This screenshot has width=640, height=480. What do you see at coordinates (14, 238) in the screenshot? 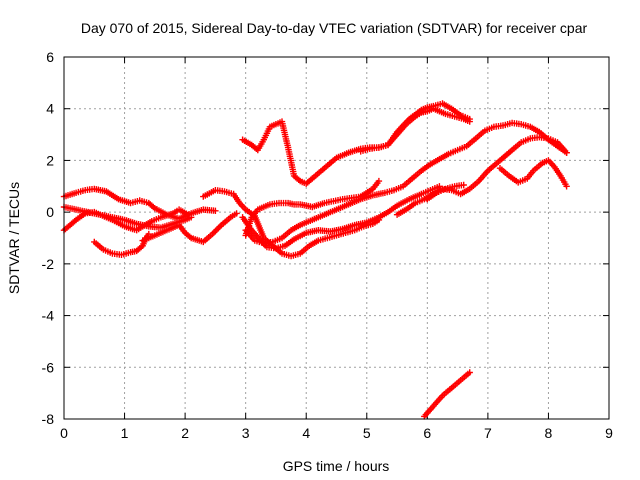
I see `y-axis-label: SDTVAR / TECUs` at bounding box center [14, 238].